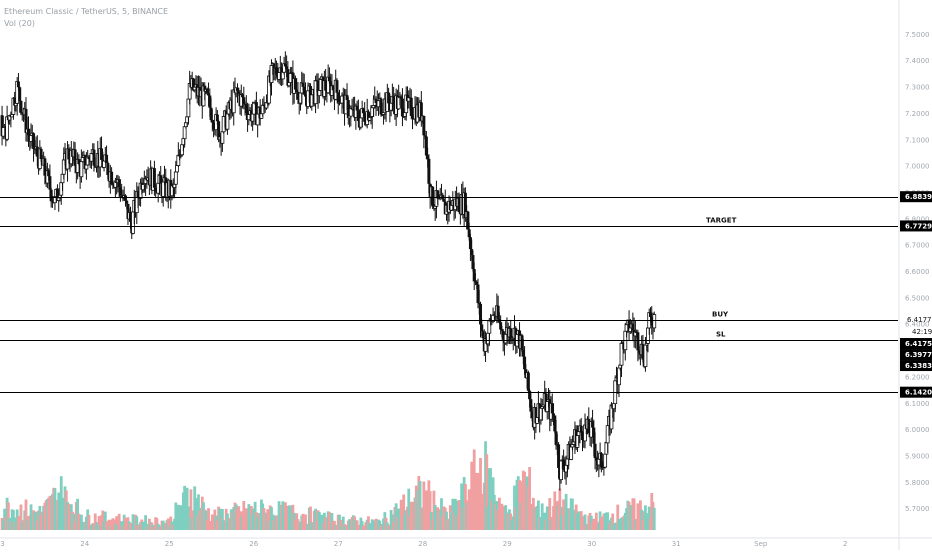 The height and width of the screenshot is (554, 932). I want to click on time-tick-label: 24, so click(84, 544).